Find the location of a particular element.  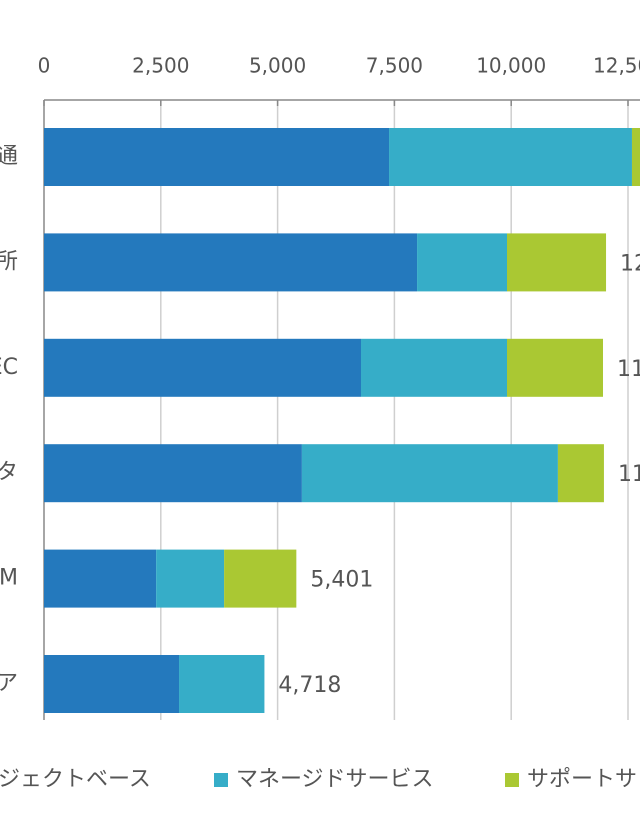

legend-label: サポートサ is located at coordinates (582, 779).